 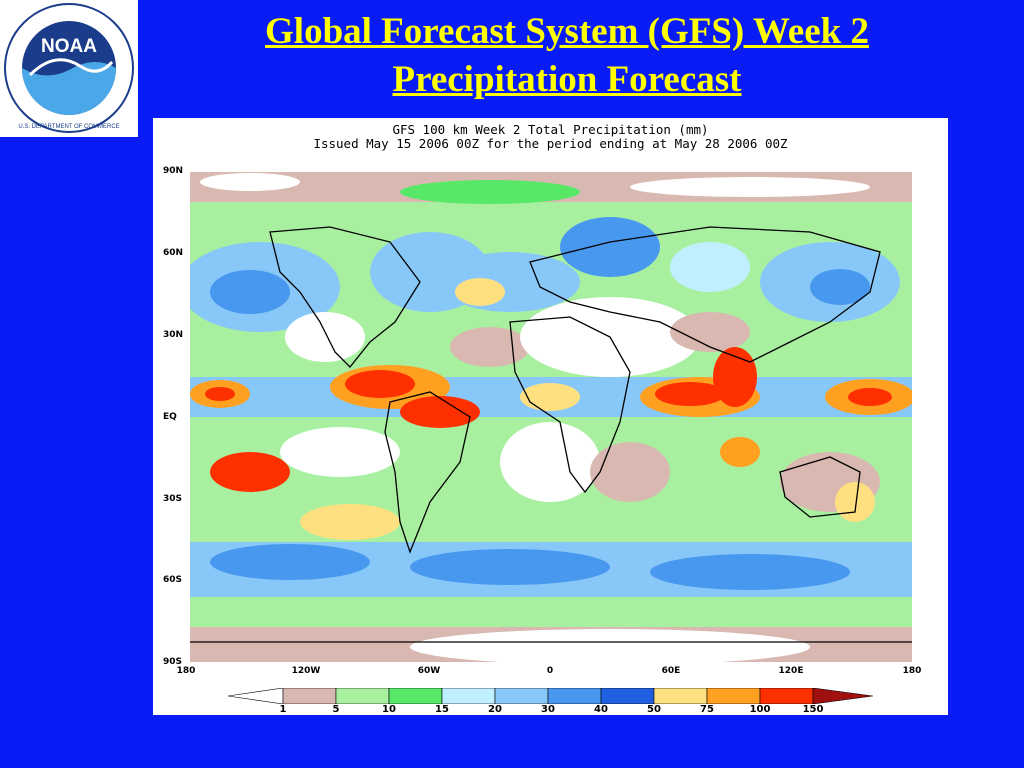 I want to click on lat-label-60n: 60N, so click(x=173, y=253).